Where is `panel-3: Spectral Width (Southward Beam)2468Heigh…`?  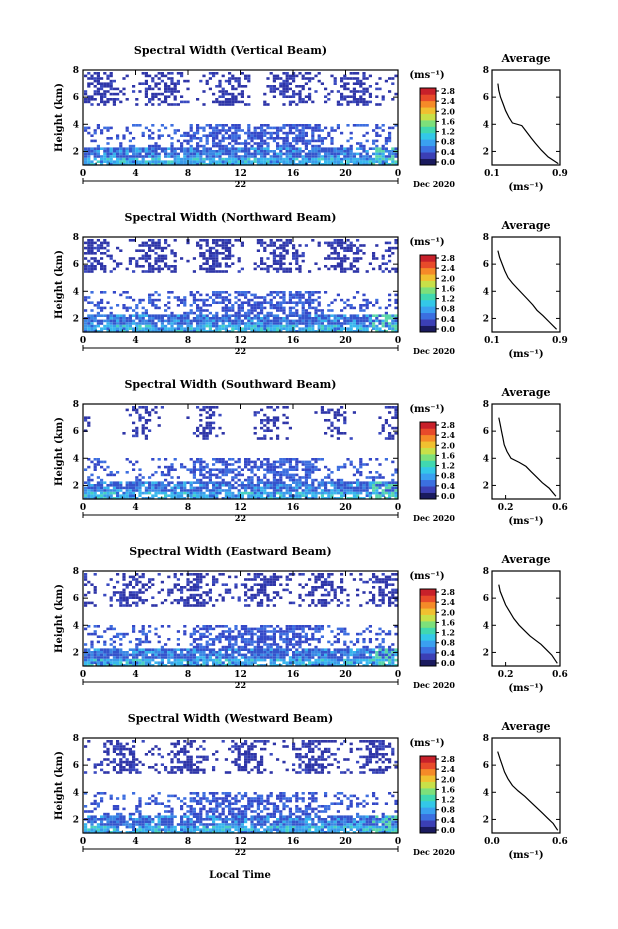 panel-3: Spectral Width (Southward Beam)2468Heigh… is located at coordinates (311, 452).